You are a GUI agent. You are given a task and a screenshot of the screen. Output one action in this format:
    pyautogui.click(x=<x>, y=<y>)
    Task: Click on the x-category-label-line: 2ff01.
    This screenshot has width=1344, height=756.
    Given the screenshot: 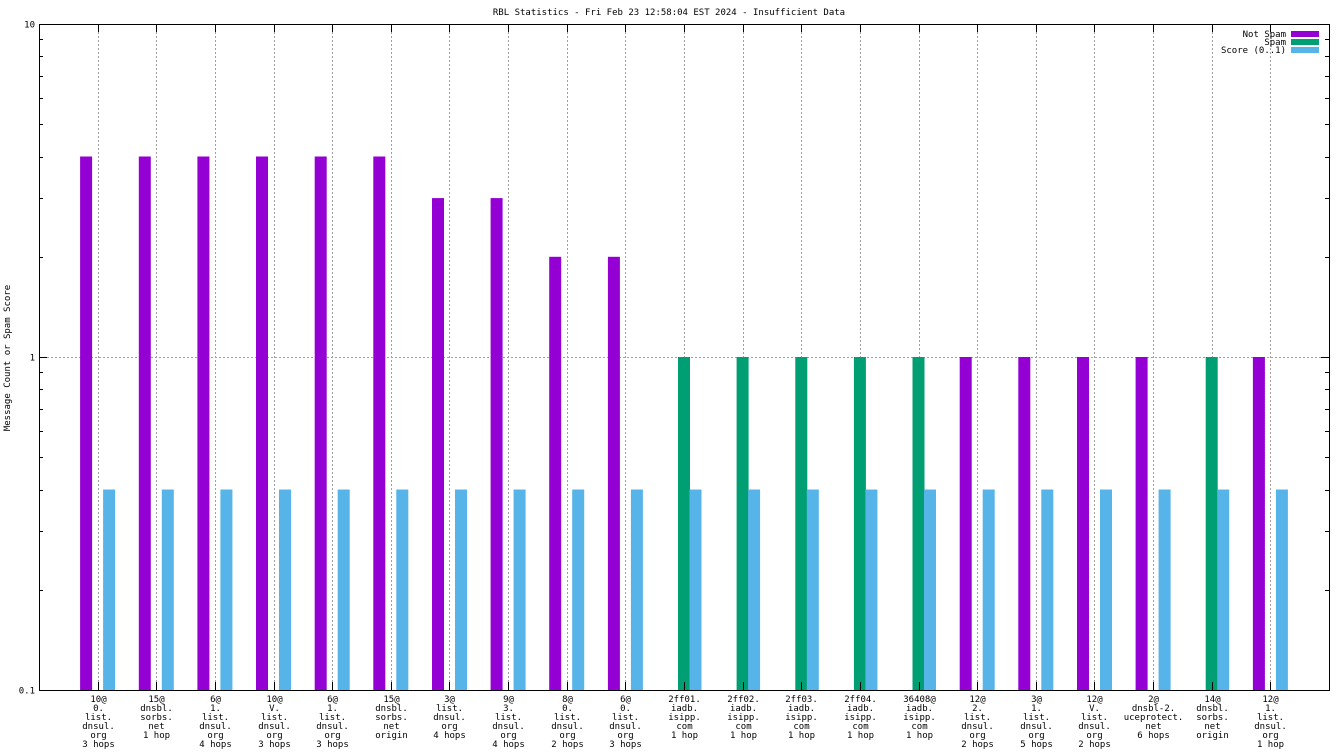 What is the action you would take?
    pyautogui.click(x=684, y=700)
    